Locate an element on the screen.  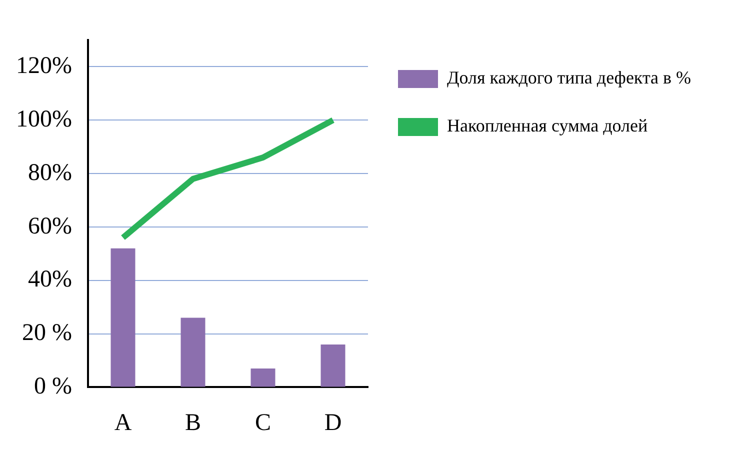
y-tick-label: 40% is located at coordinates (50, 279).